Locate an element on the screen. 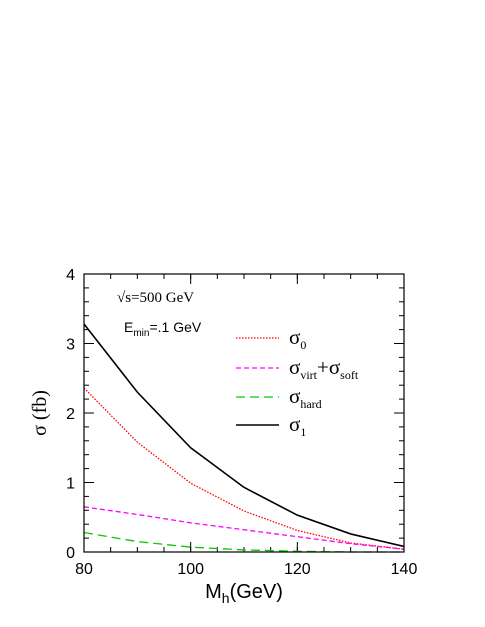  y-tick-label: 1 is located at coordinates (70, 484).